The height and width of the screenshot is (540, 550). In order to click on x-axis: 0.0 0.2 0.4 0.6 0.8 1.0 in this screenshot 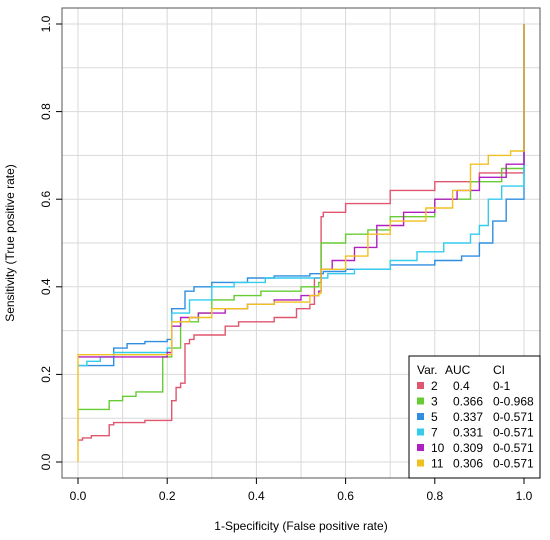, I will do `click(301, 490)`.